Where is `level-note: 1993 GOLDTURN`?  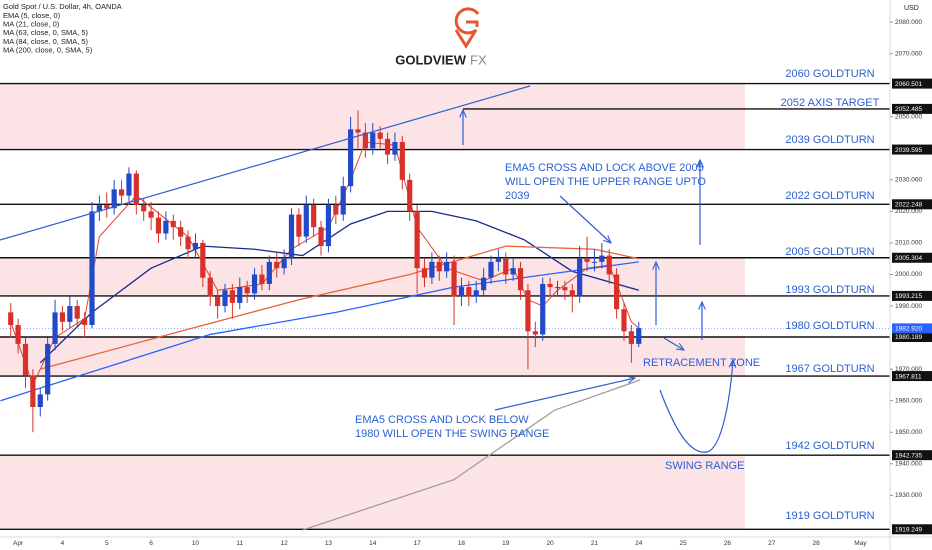
level-note: 1993 GOLDTURN is located at coordinates (829, 290).